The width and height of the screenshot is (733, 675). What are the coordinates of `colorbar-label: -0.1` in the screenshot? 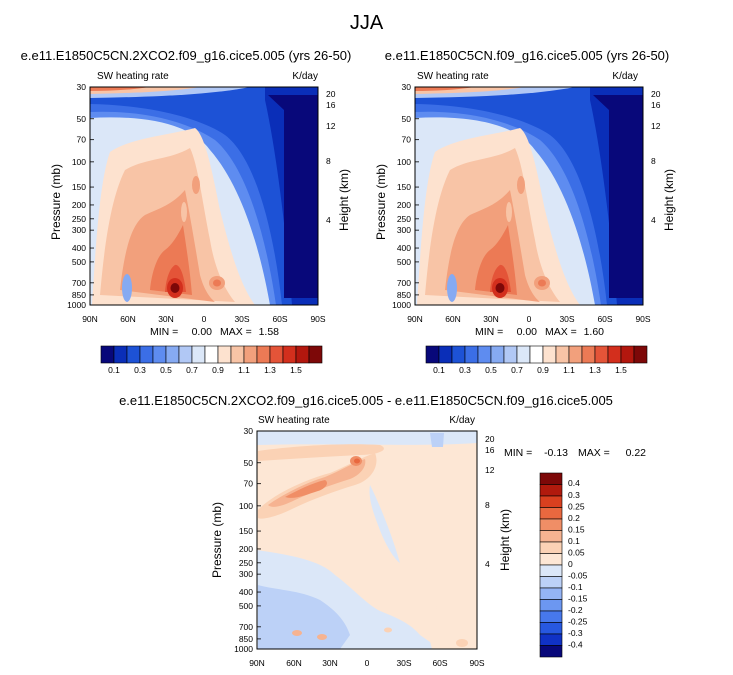 It's located at (575, 587).